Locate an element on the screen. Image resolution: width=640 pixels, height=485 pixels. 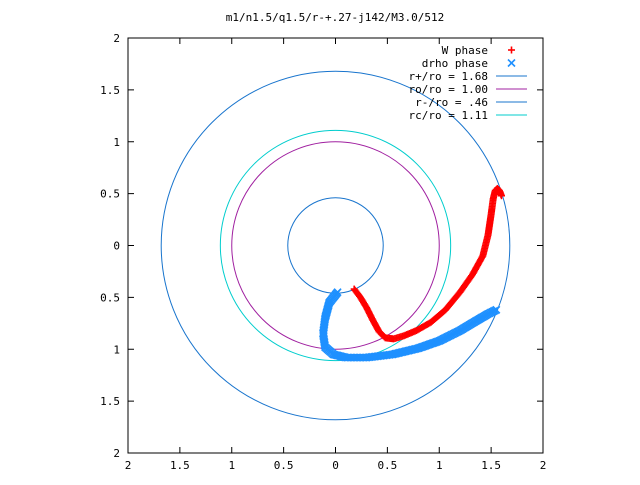
y-tick-label: 0 is located at coordinates (116, 246).